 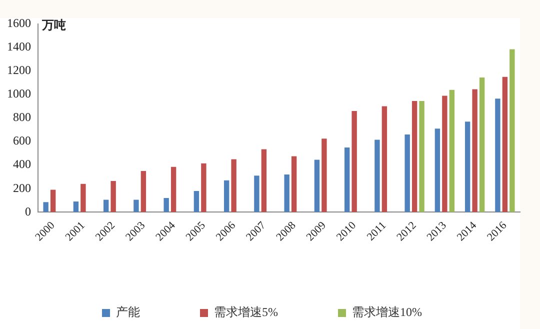 I want to click on legend-label: 需求增速5%, so click(x=246, y=312).